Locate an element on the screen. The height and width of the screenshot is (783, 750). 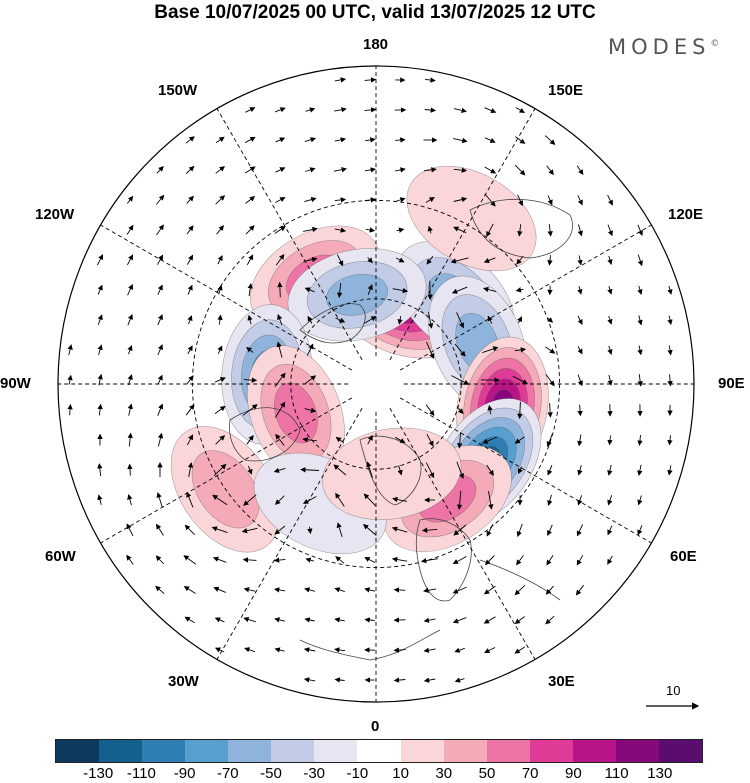
reference-vector-arrow is located at coordinates (673, 706).